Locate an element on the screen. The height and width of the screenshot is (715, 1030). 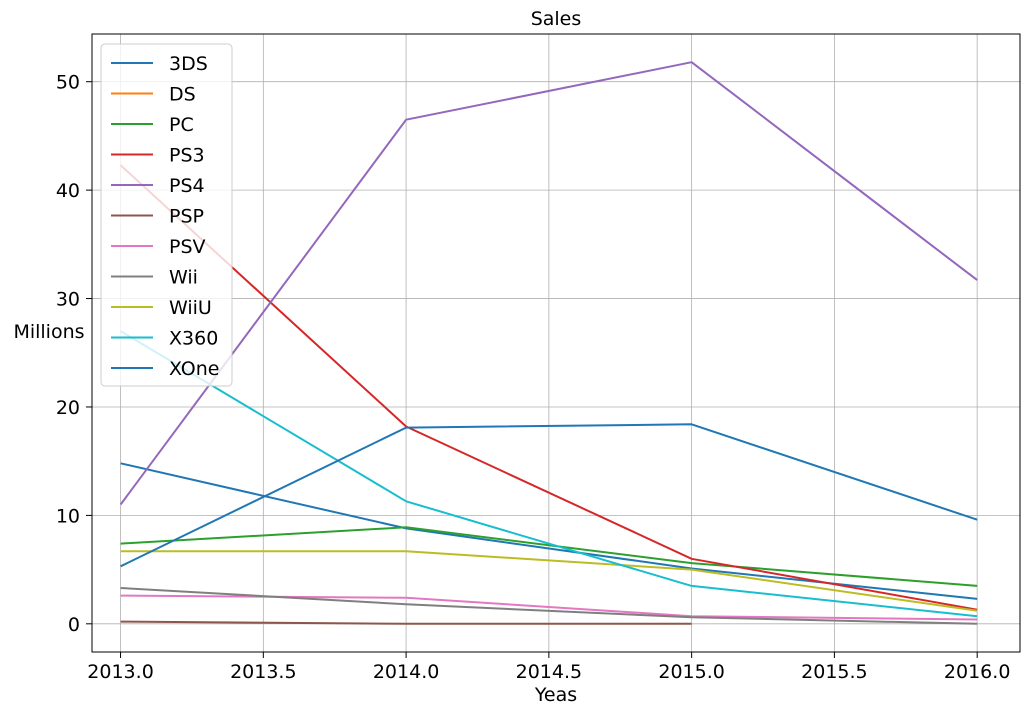
legend: 3DS DS PC PS3 PS4 PSP PSV Wii WiiU X360 XOne is located at coordinates (166, 215).